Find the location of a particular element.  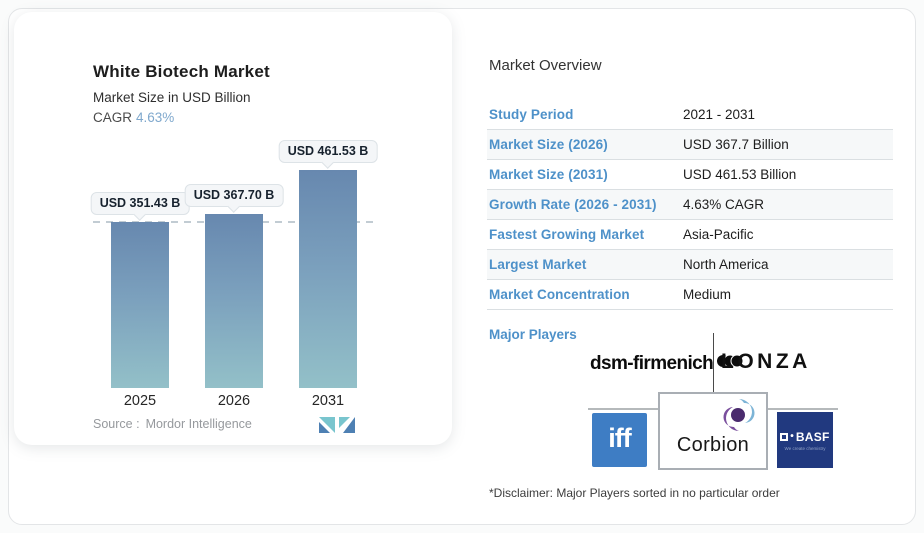

dsm-firmenich-logo-text: dsm-firmenich is located at coordinates (652, 363).